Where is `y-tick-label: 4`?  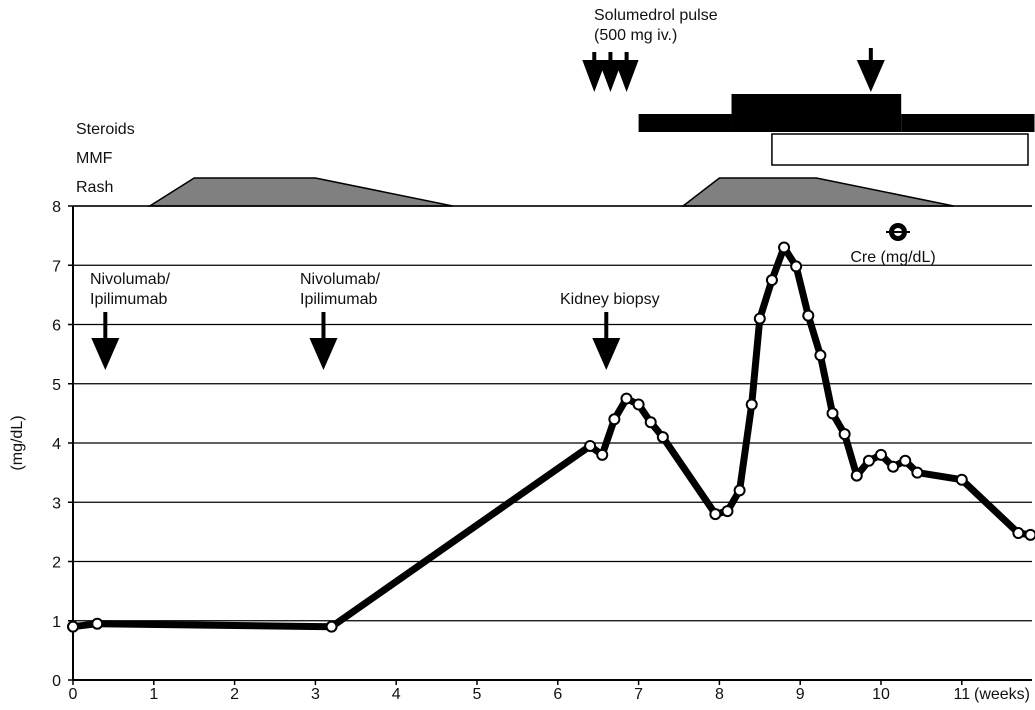 y-tick-label: 4 is located at coordinates (56, 444).